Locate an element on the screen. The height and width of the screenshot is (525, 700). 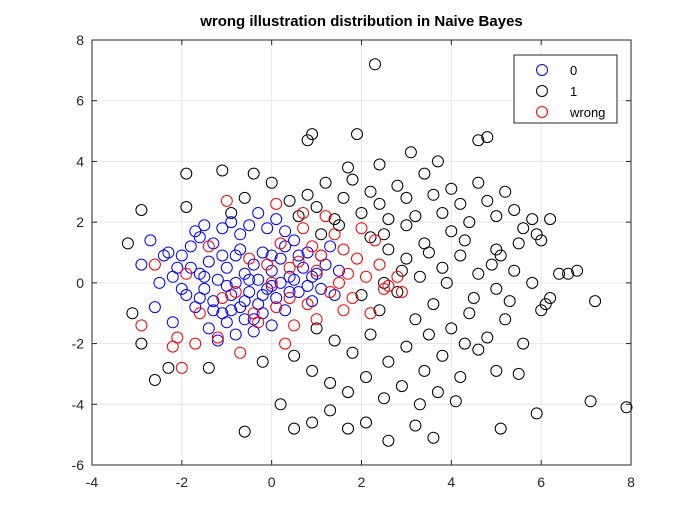
x-tick-label: 6 is located at coordinates (541, 482).